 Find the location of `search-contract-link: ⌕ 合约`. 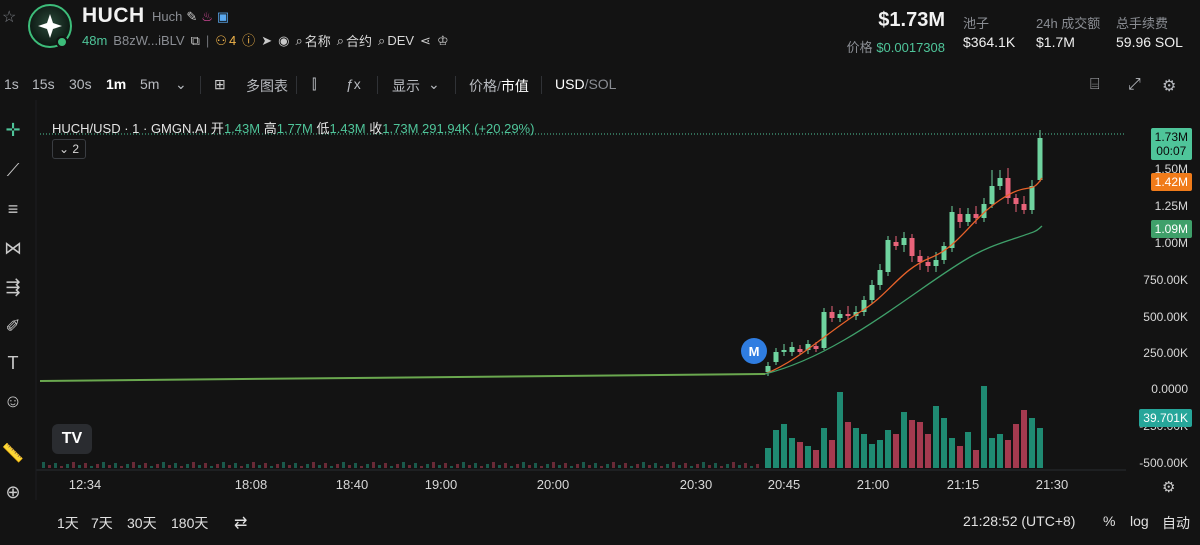

search-contract-link: ⌕ 合约 is located at coordinates (354, 41).